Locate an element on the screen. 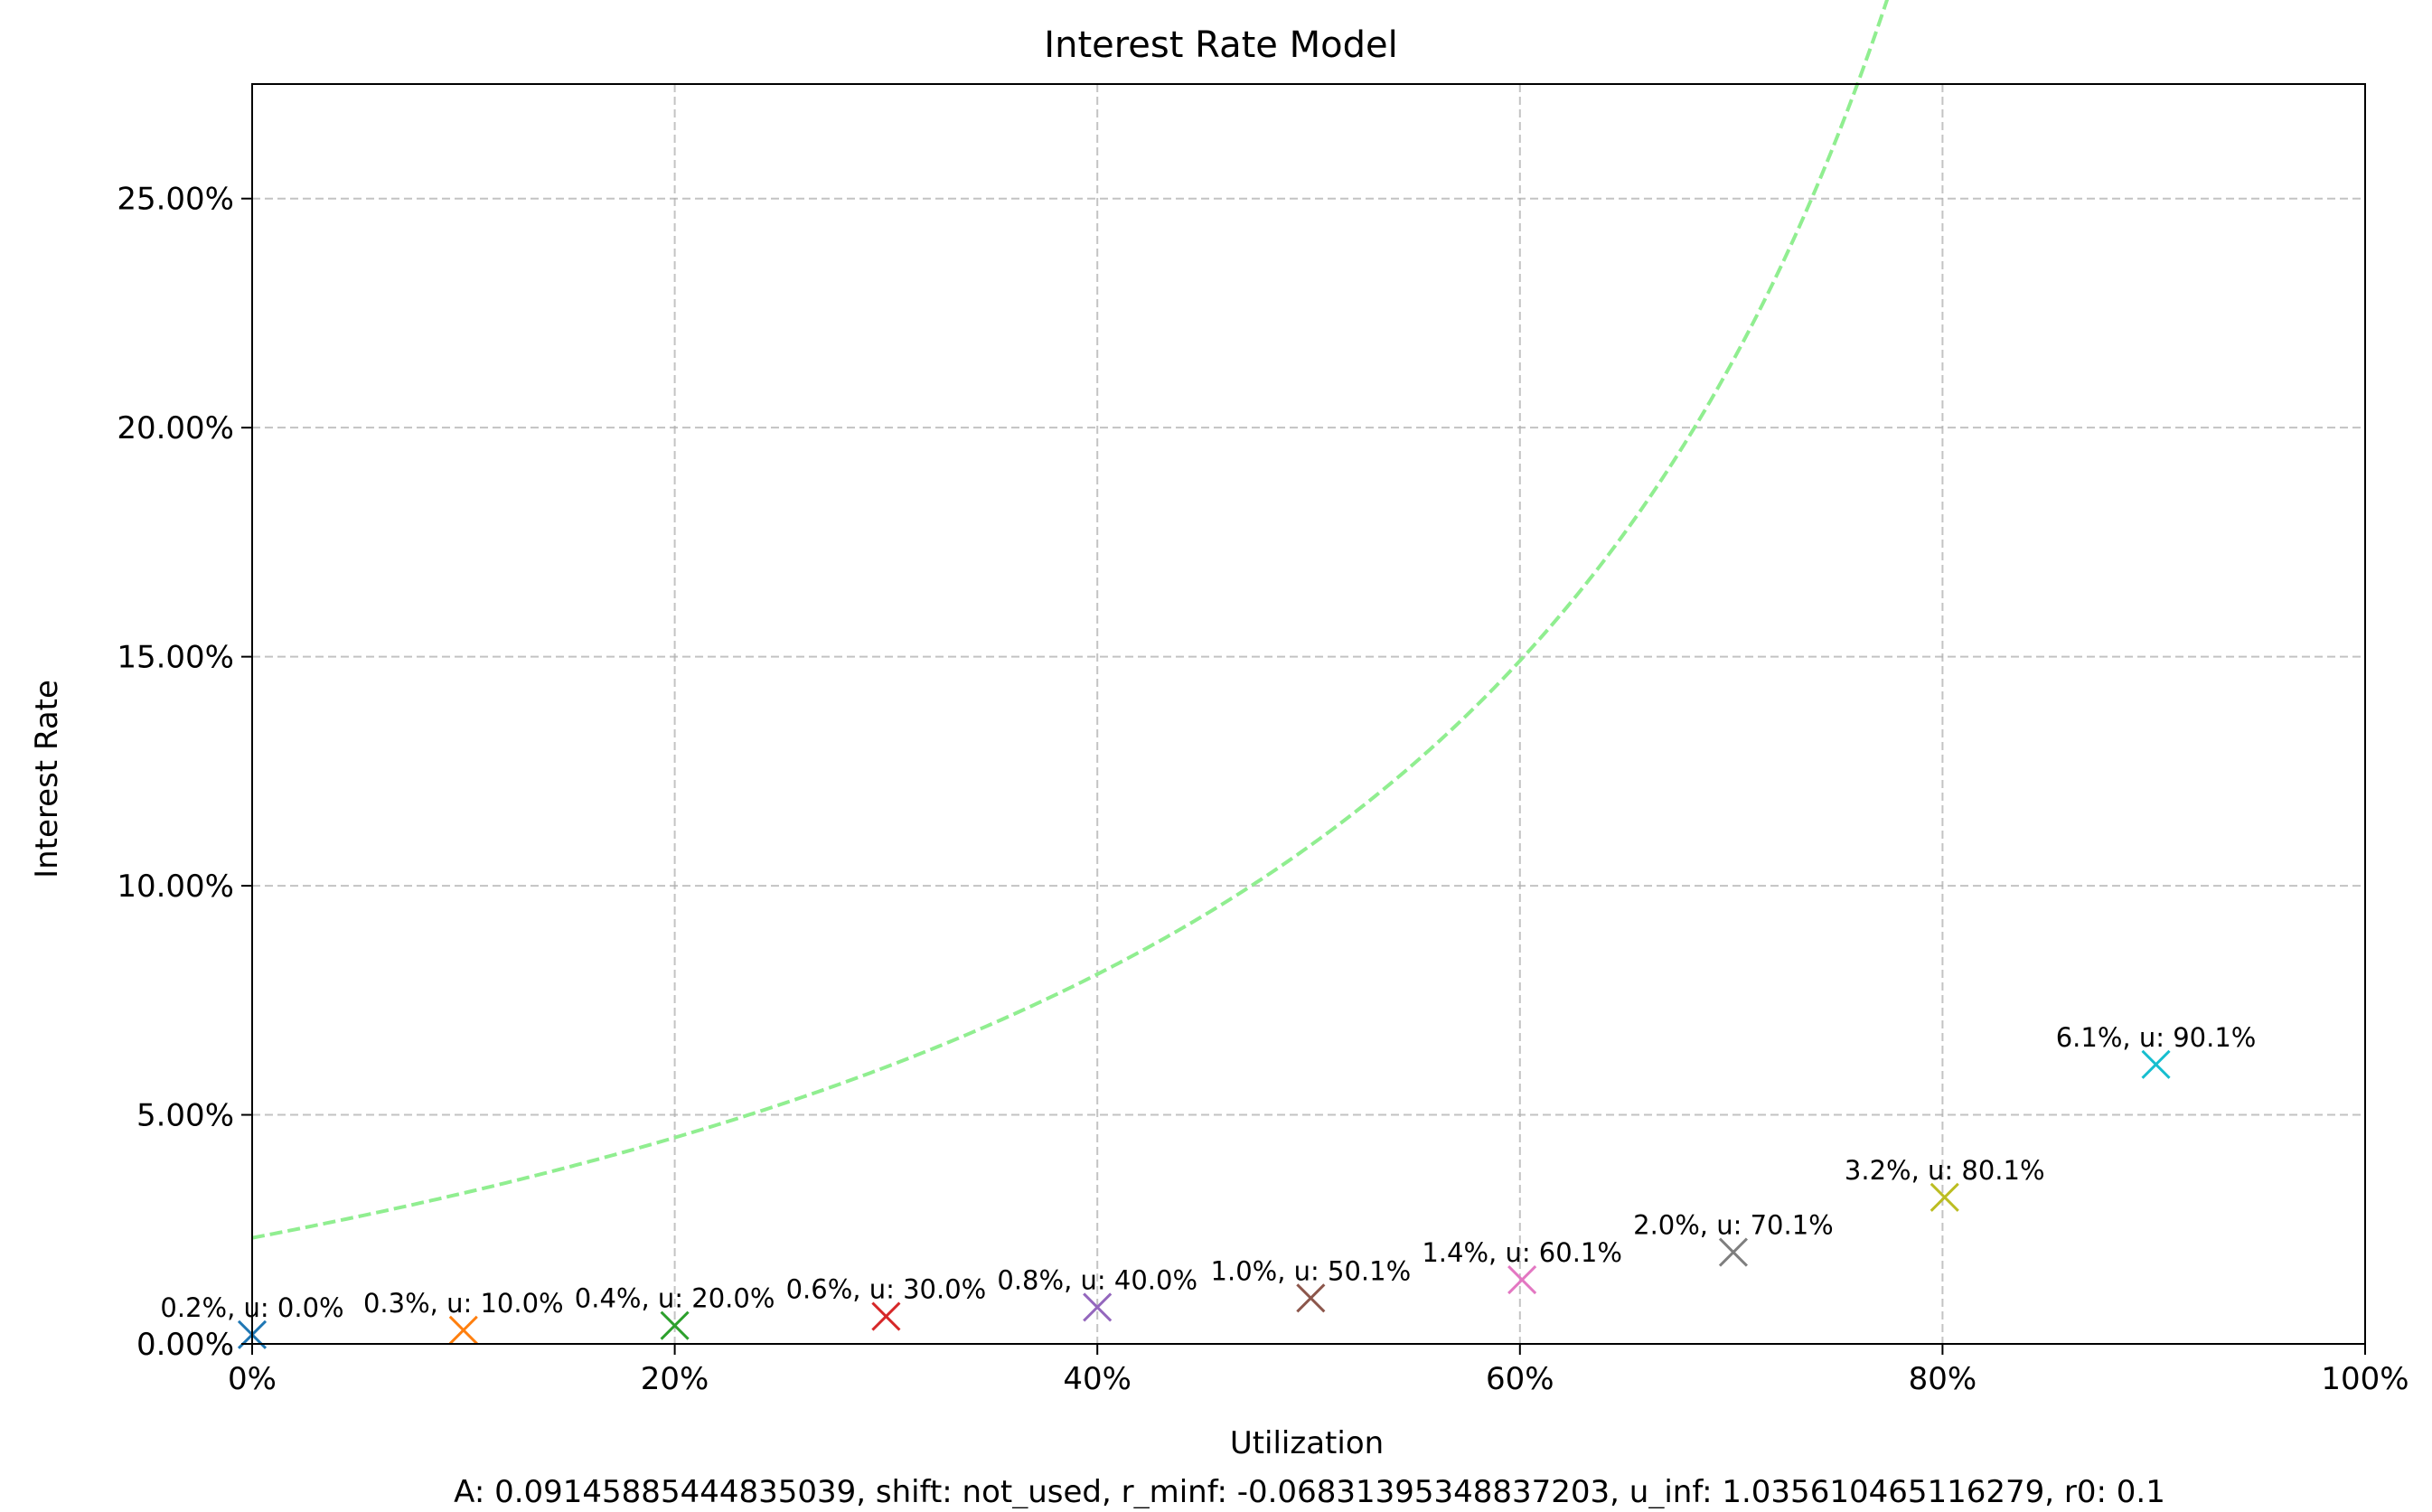  y-tick-label: 10.00% is located at coordinates (175, 887).